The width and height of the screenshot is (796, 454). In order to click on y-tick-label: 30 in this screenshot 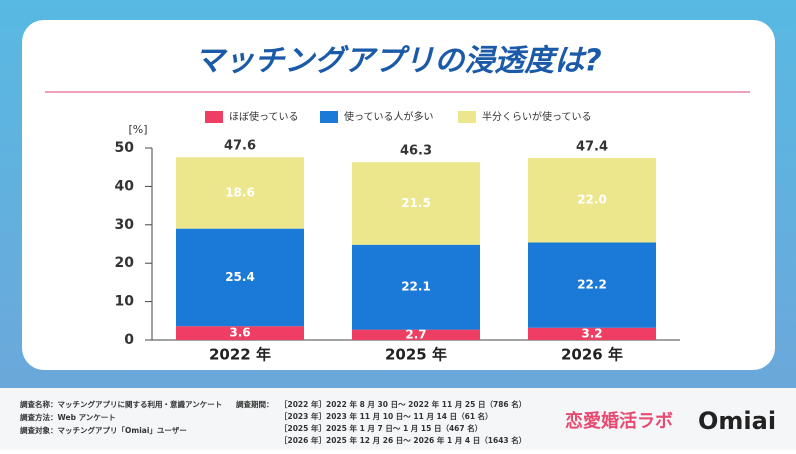, I will do `click(125, 225)`.